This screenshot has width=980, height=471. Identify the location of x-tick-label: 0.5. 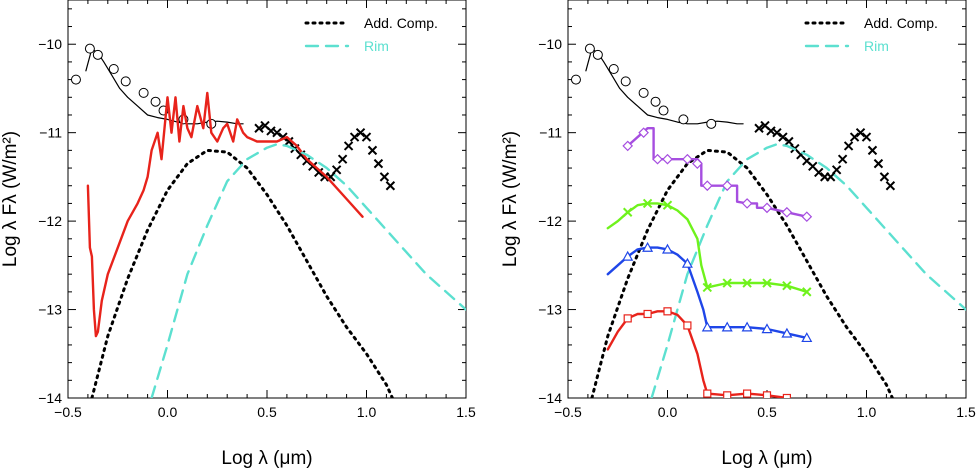
(767, 412).